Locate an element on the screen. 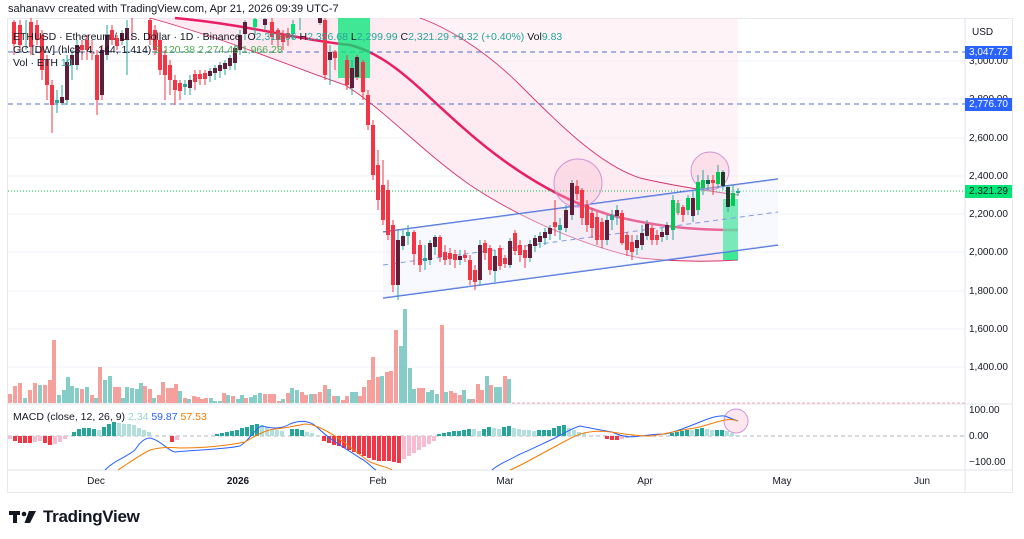  annotation-circle-mar is located at coordinates (578, 183).